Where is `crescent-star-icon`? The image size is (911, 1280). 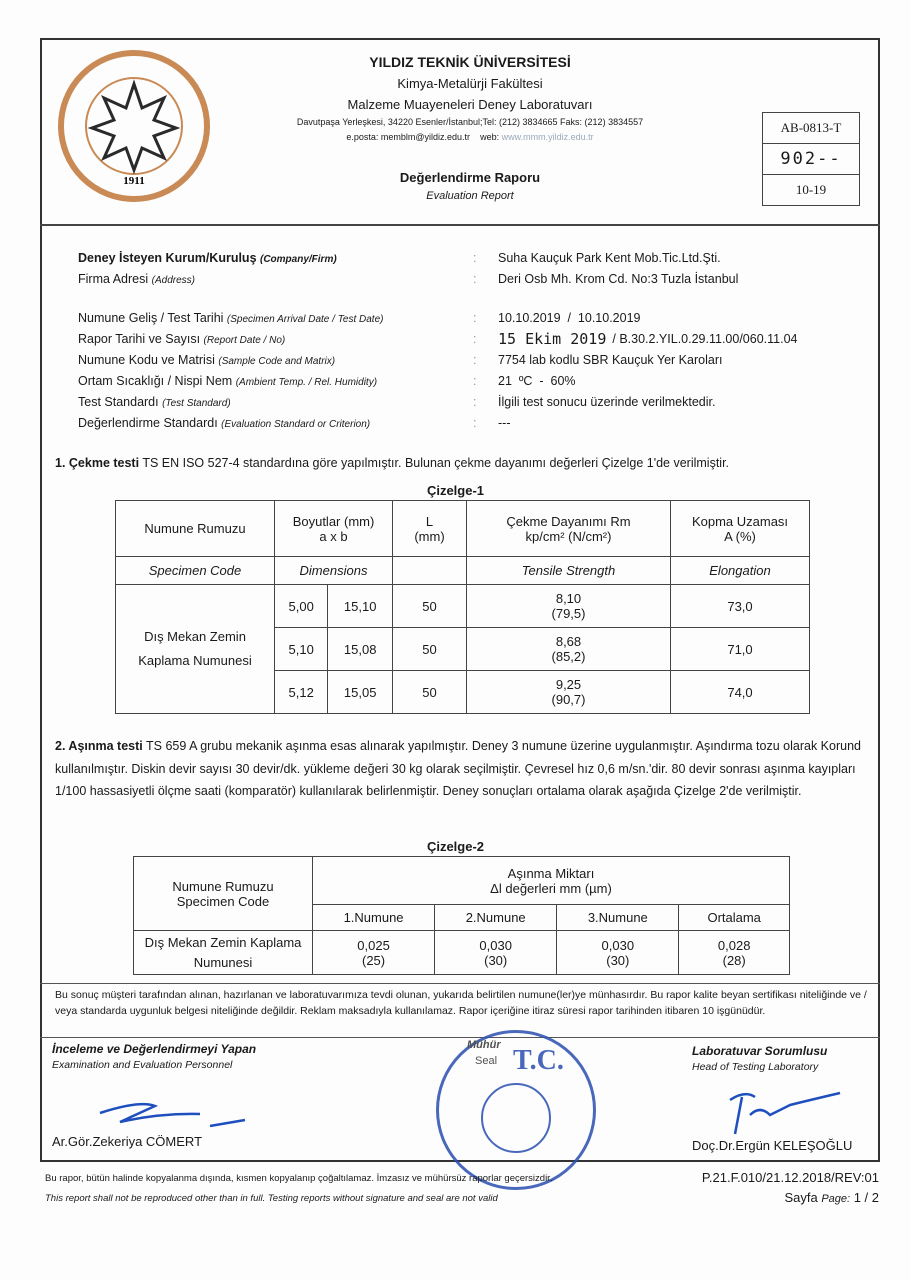
crescent-star-icon is located at coordinates (516, 1118).